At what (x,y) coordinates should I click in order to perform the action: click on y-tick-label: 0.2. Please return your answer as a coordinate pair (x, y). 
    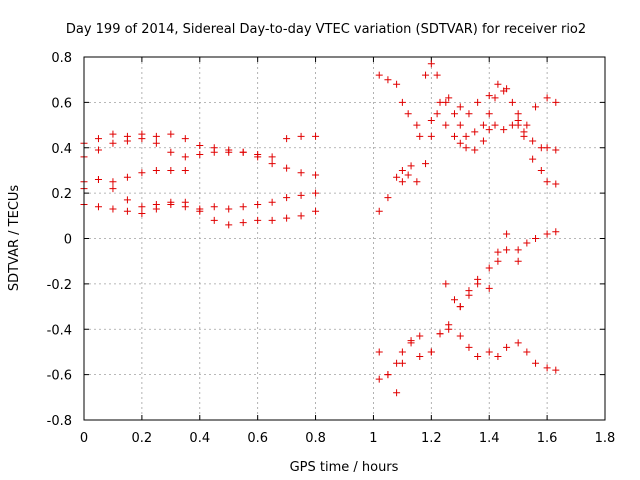
    Looking at the image, I should click on (61, 194).